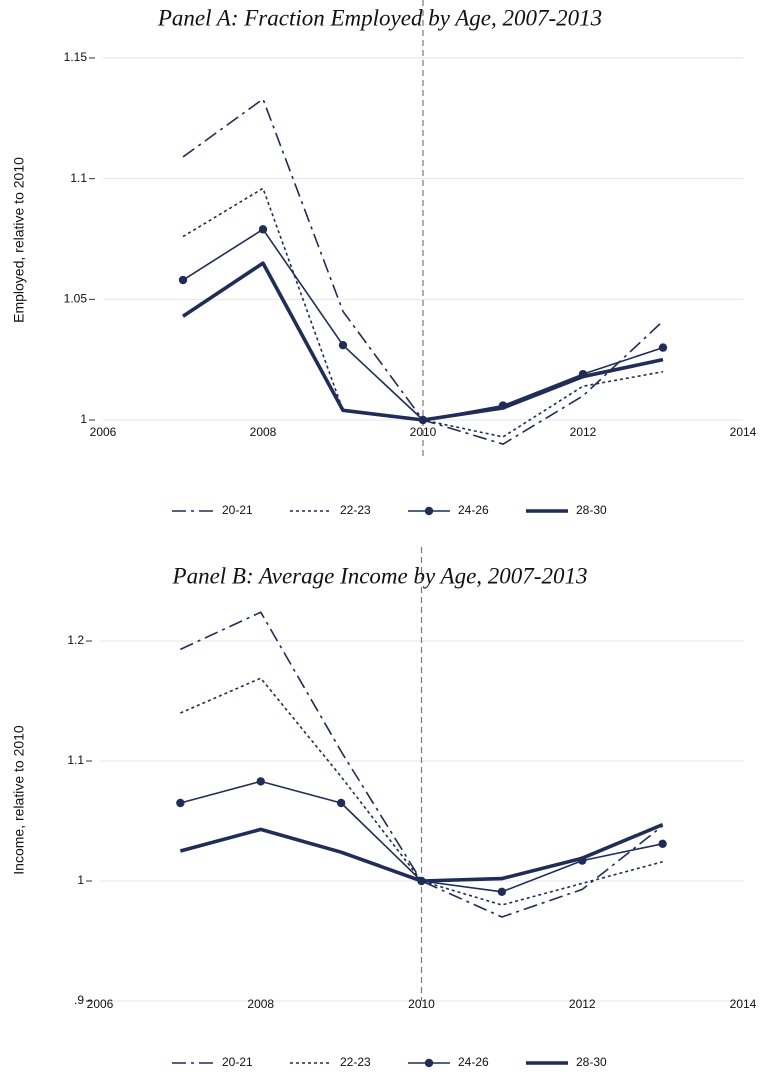  What do you see at coordinates (19, 240) in the screenshot?
I see `y-axis-label: Employed, relative to 2010` at bounding box center [19, 240].